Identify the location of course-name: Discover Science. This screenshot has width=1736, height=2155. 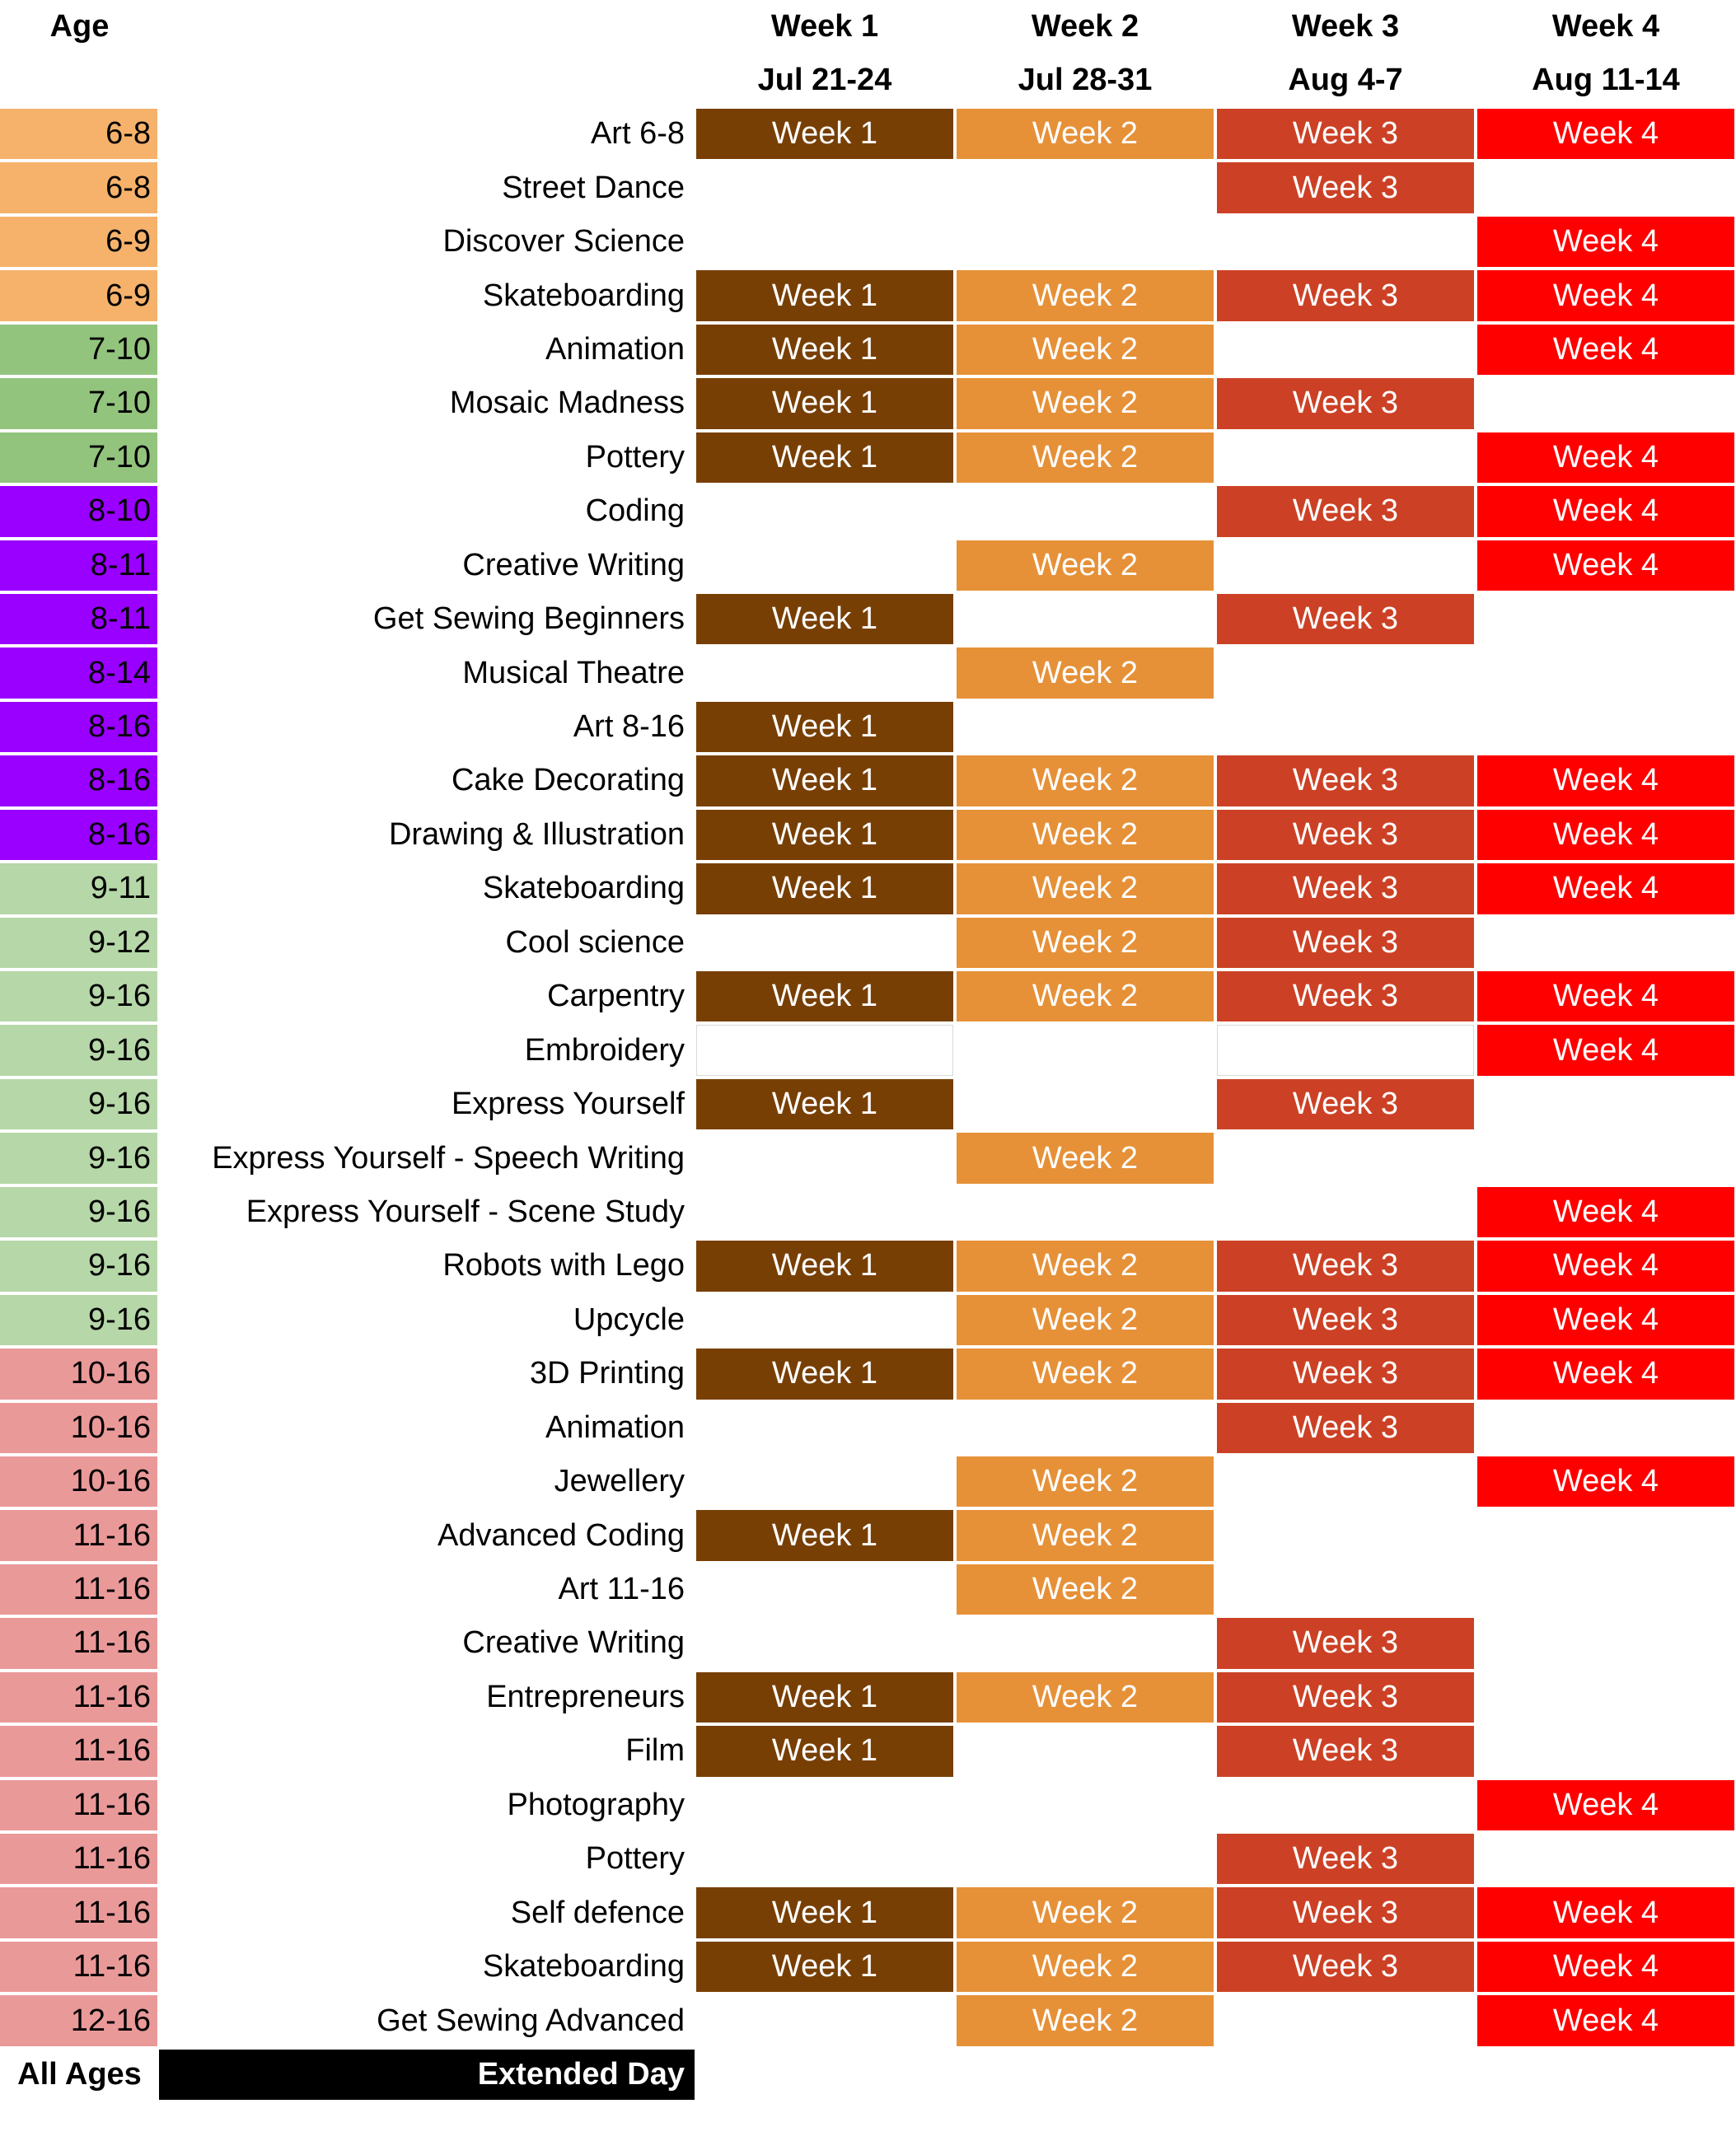
(563, 241).